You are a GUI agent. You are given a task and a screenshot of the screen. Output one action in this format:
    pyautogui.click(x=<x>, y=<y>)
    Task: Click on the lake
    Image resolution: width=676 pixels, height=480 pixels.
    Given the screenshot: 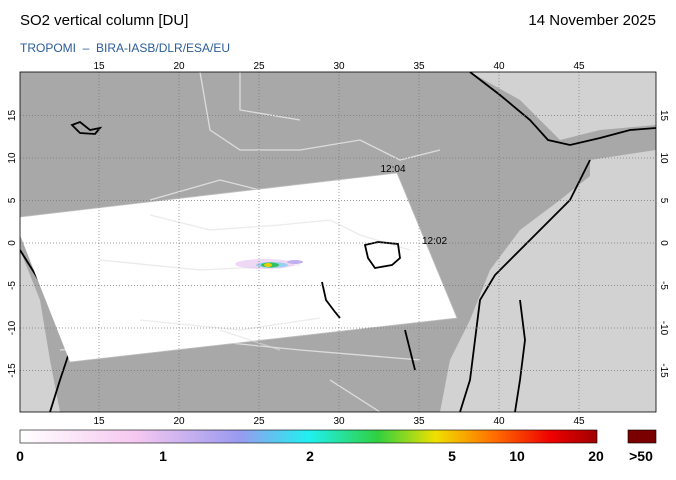 What is the action you would take?
    pyautogui.click(x=86, y=127)
    